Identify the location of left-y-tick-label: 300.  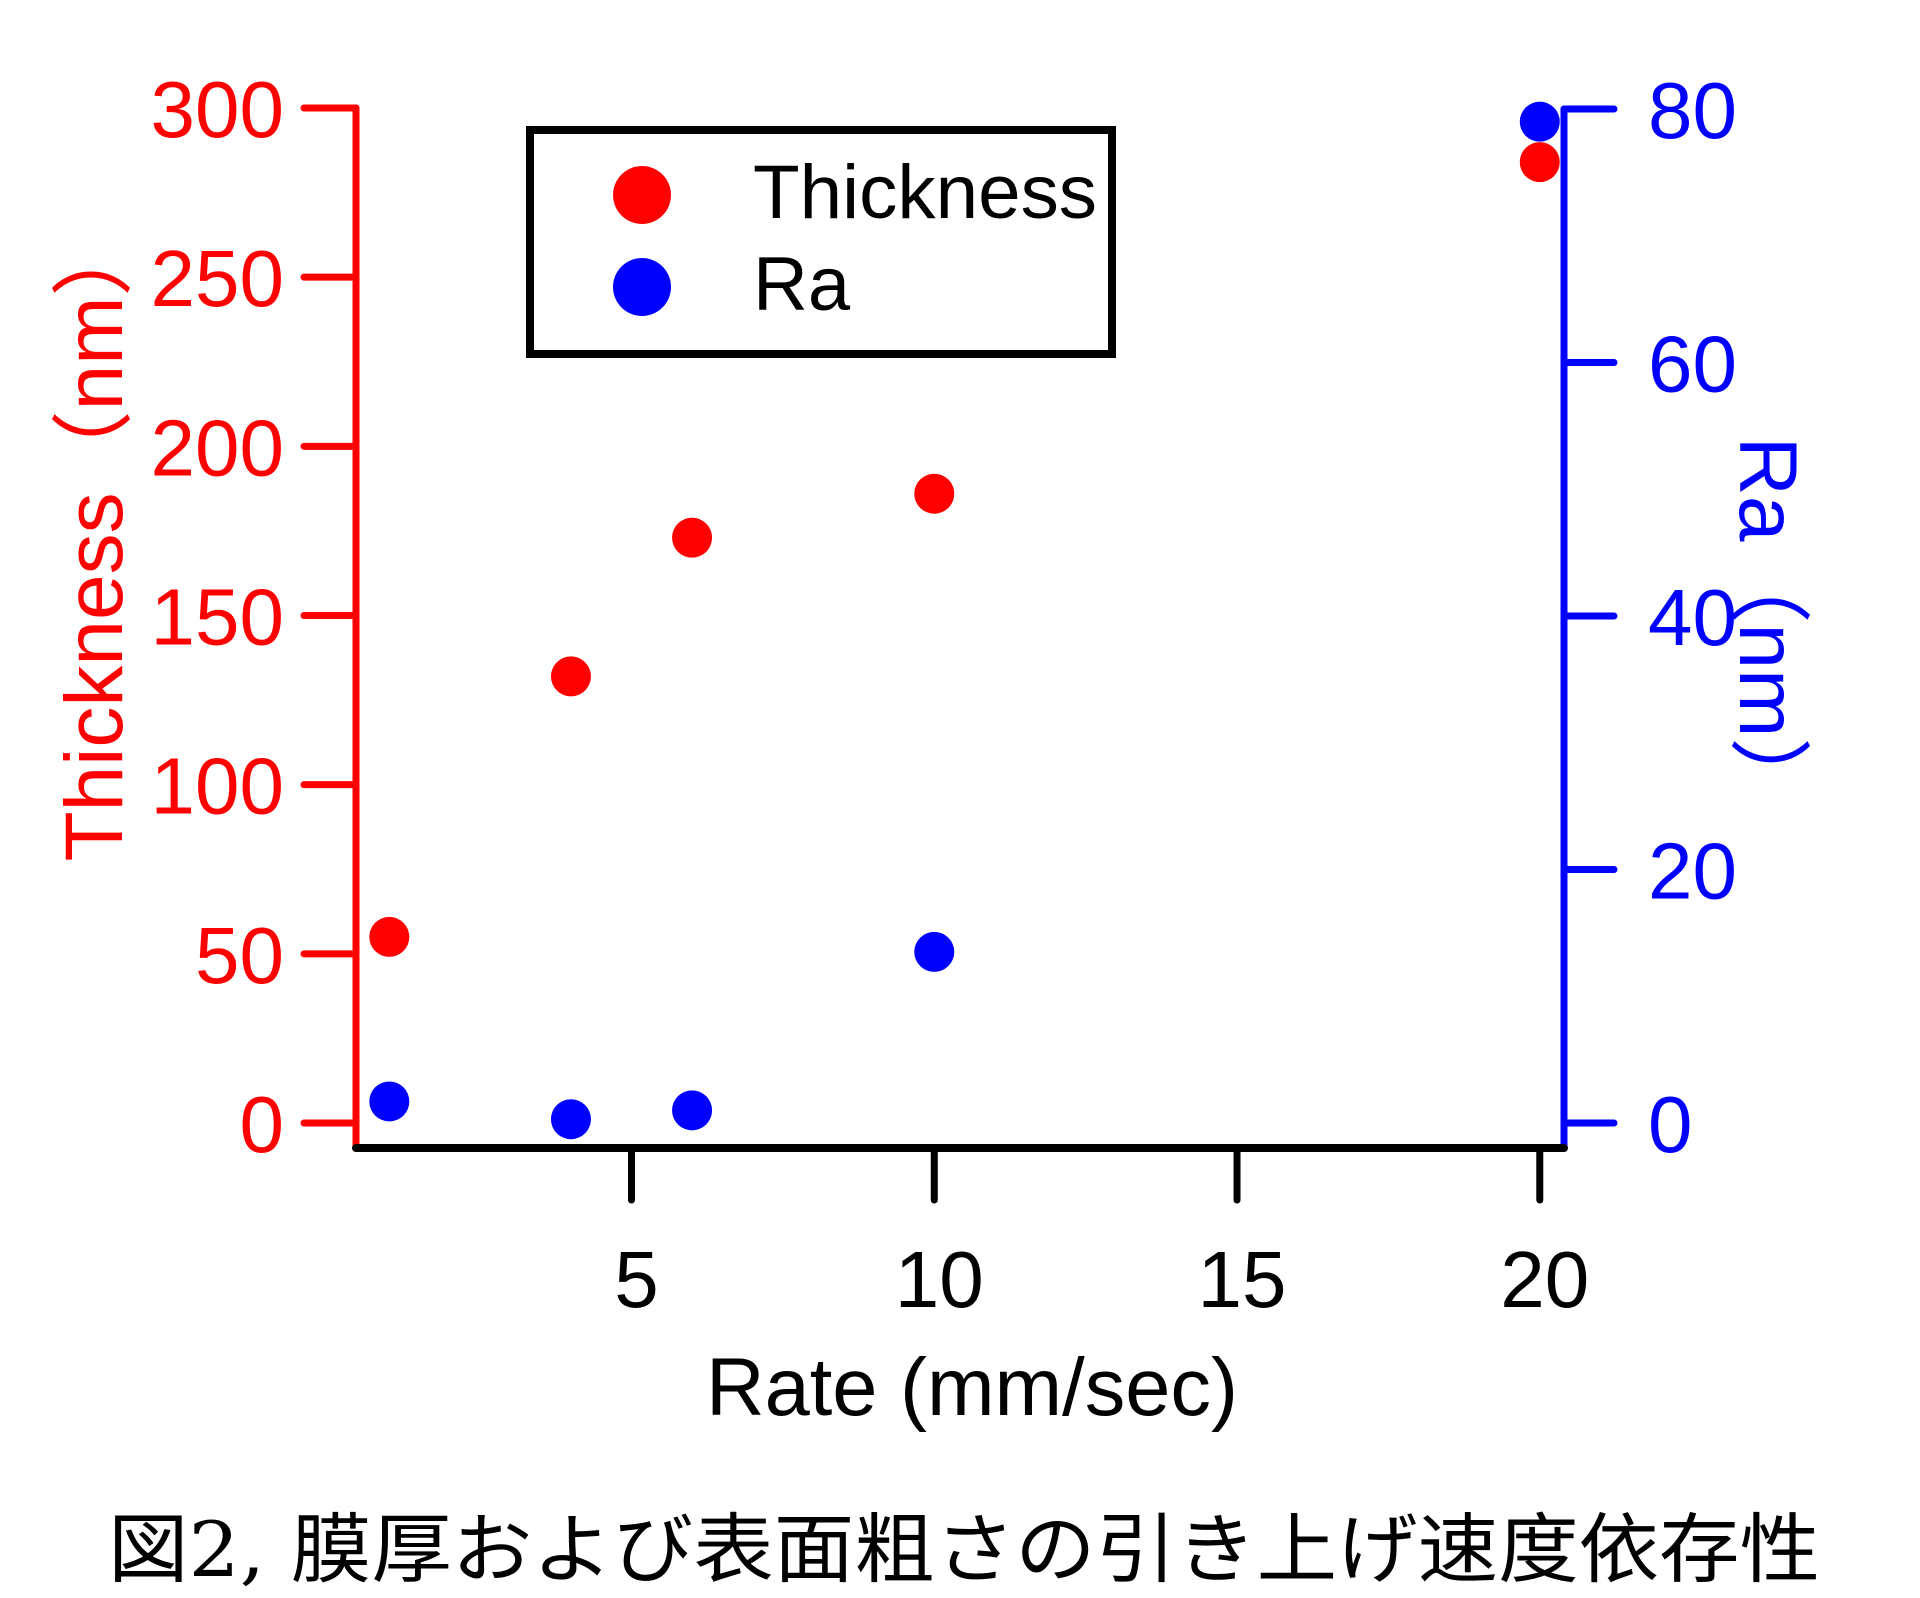
(217, 109).